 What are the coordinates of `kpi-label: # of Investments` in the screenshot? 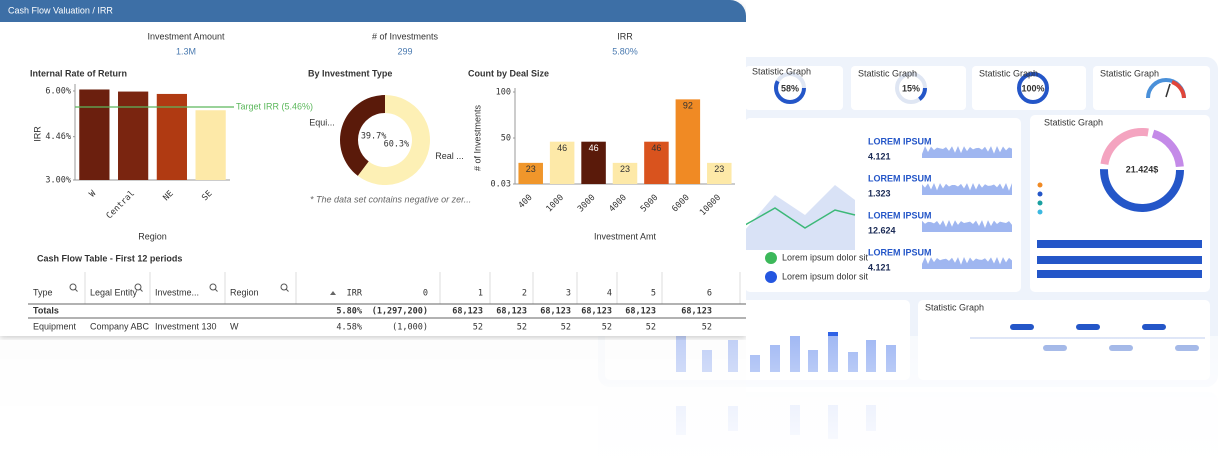 It's located at (405, 36).